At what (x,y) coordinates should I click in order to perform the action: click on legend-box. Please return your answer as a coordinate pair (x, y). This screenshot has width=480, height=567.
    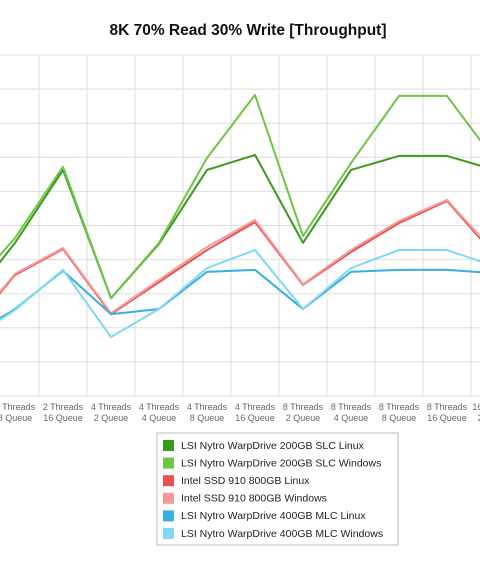
    Looking at the image, I should click on (277, 489).